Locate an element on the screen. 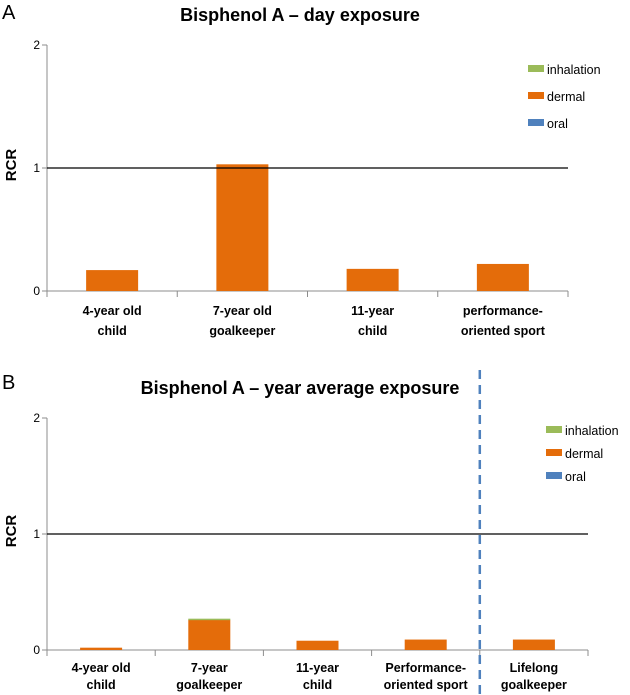 The width and height of the screenshot is (630, 695). x-category-label: 7-year is located at coordinates (209, 668).